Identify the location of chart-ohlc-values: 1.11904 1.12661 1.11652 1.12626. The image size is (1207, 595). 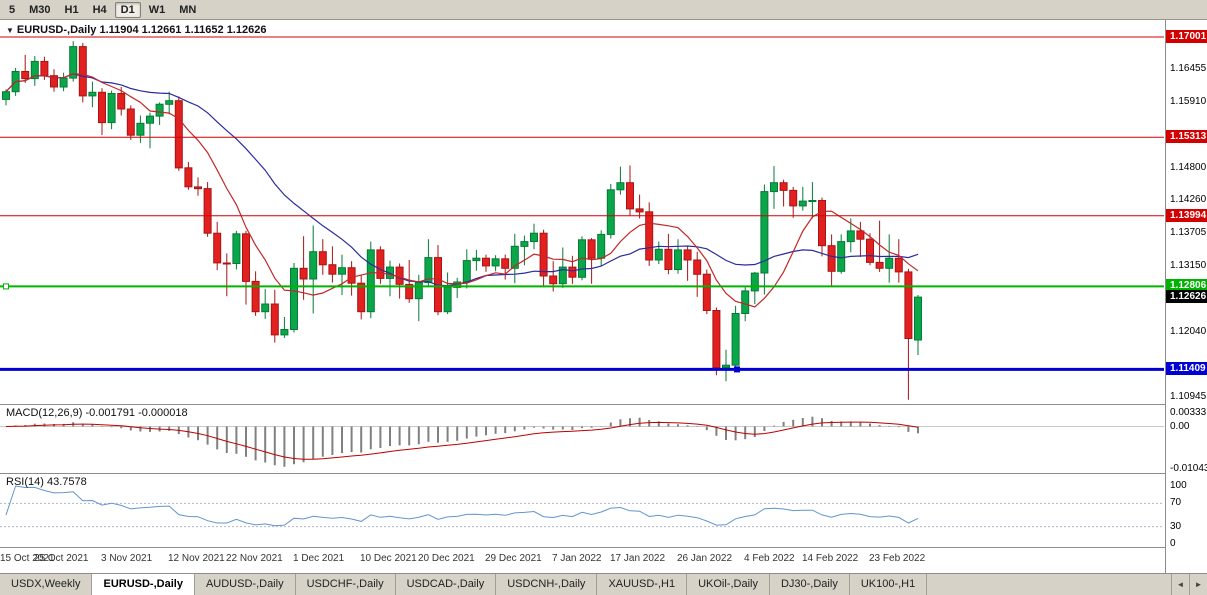
(183, 30).